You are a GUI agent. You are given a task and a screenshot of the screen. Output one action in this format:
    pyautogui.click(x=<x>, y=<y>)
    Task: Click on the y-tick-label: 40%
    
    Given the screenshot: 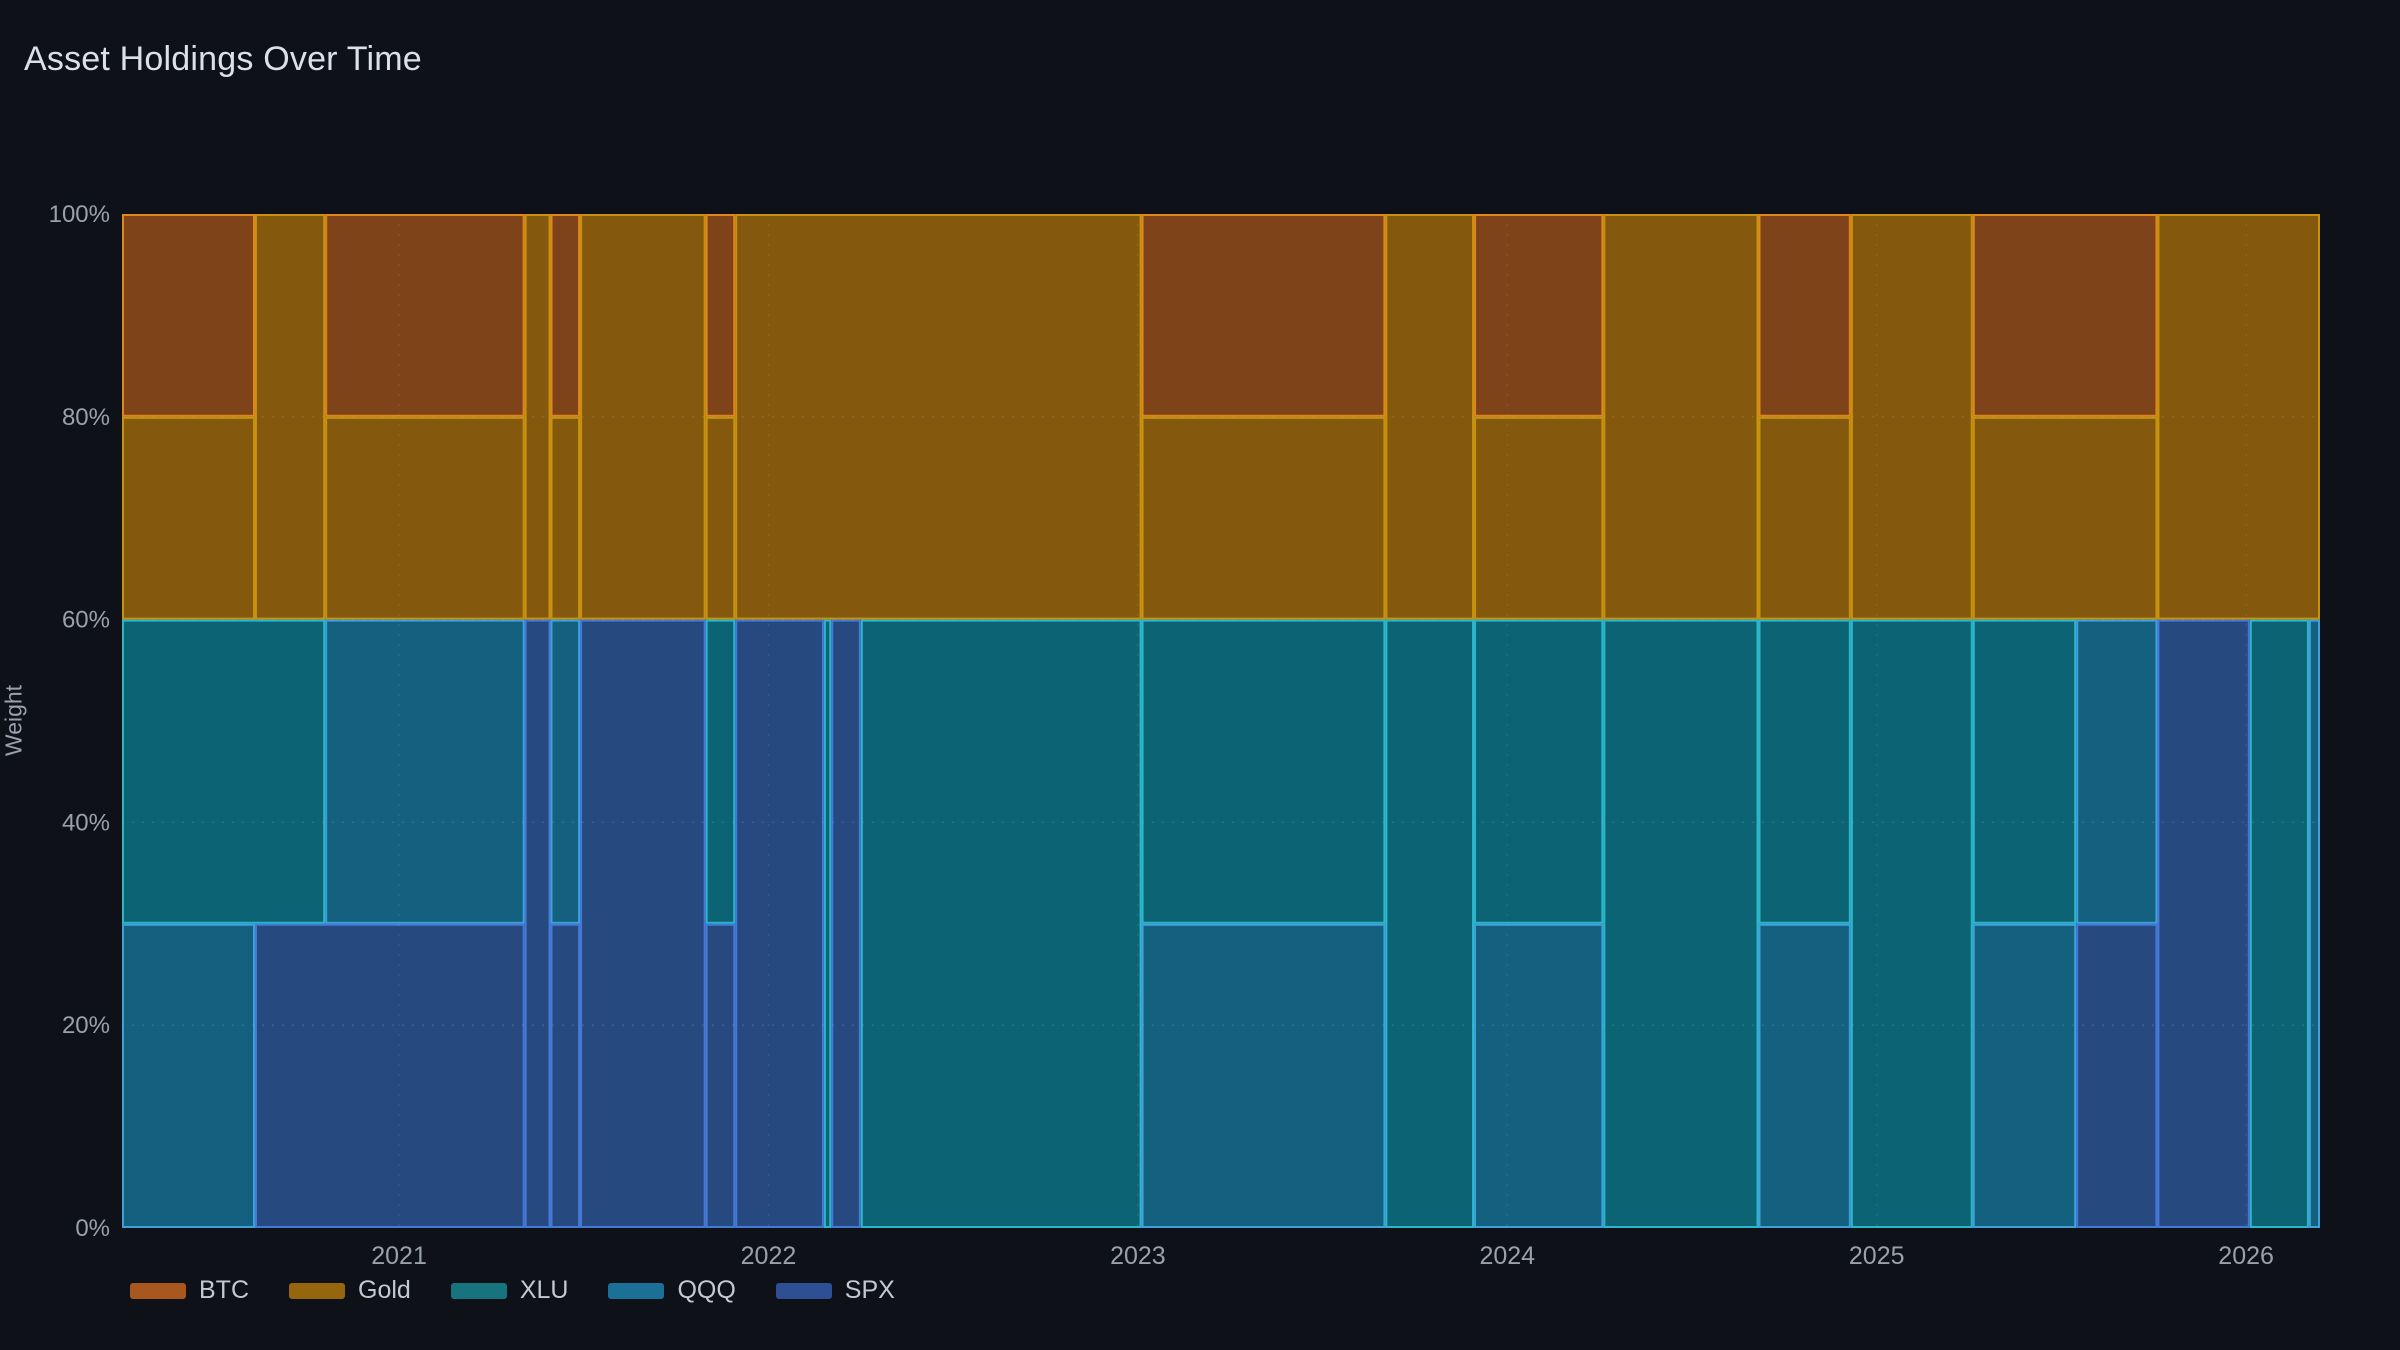 What is the action you would take?
    pyautogui.click(x=86, y=822)
    